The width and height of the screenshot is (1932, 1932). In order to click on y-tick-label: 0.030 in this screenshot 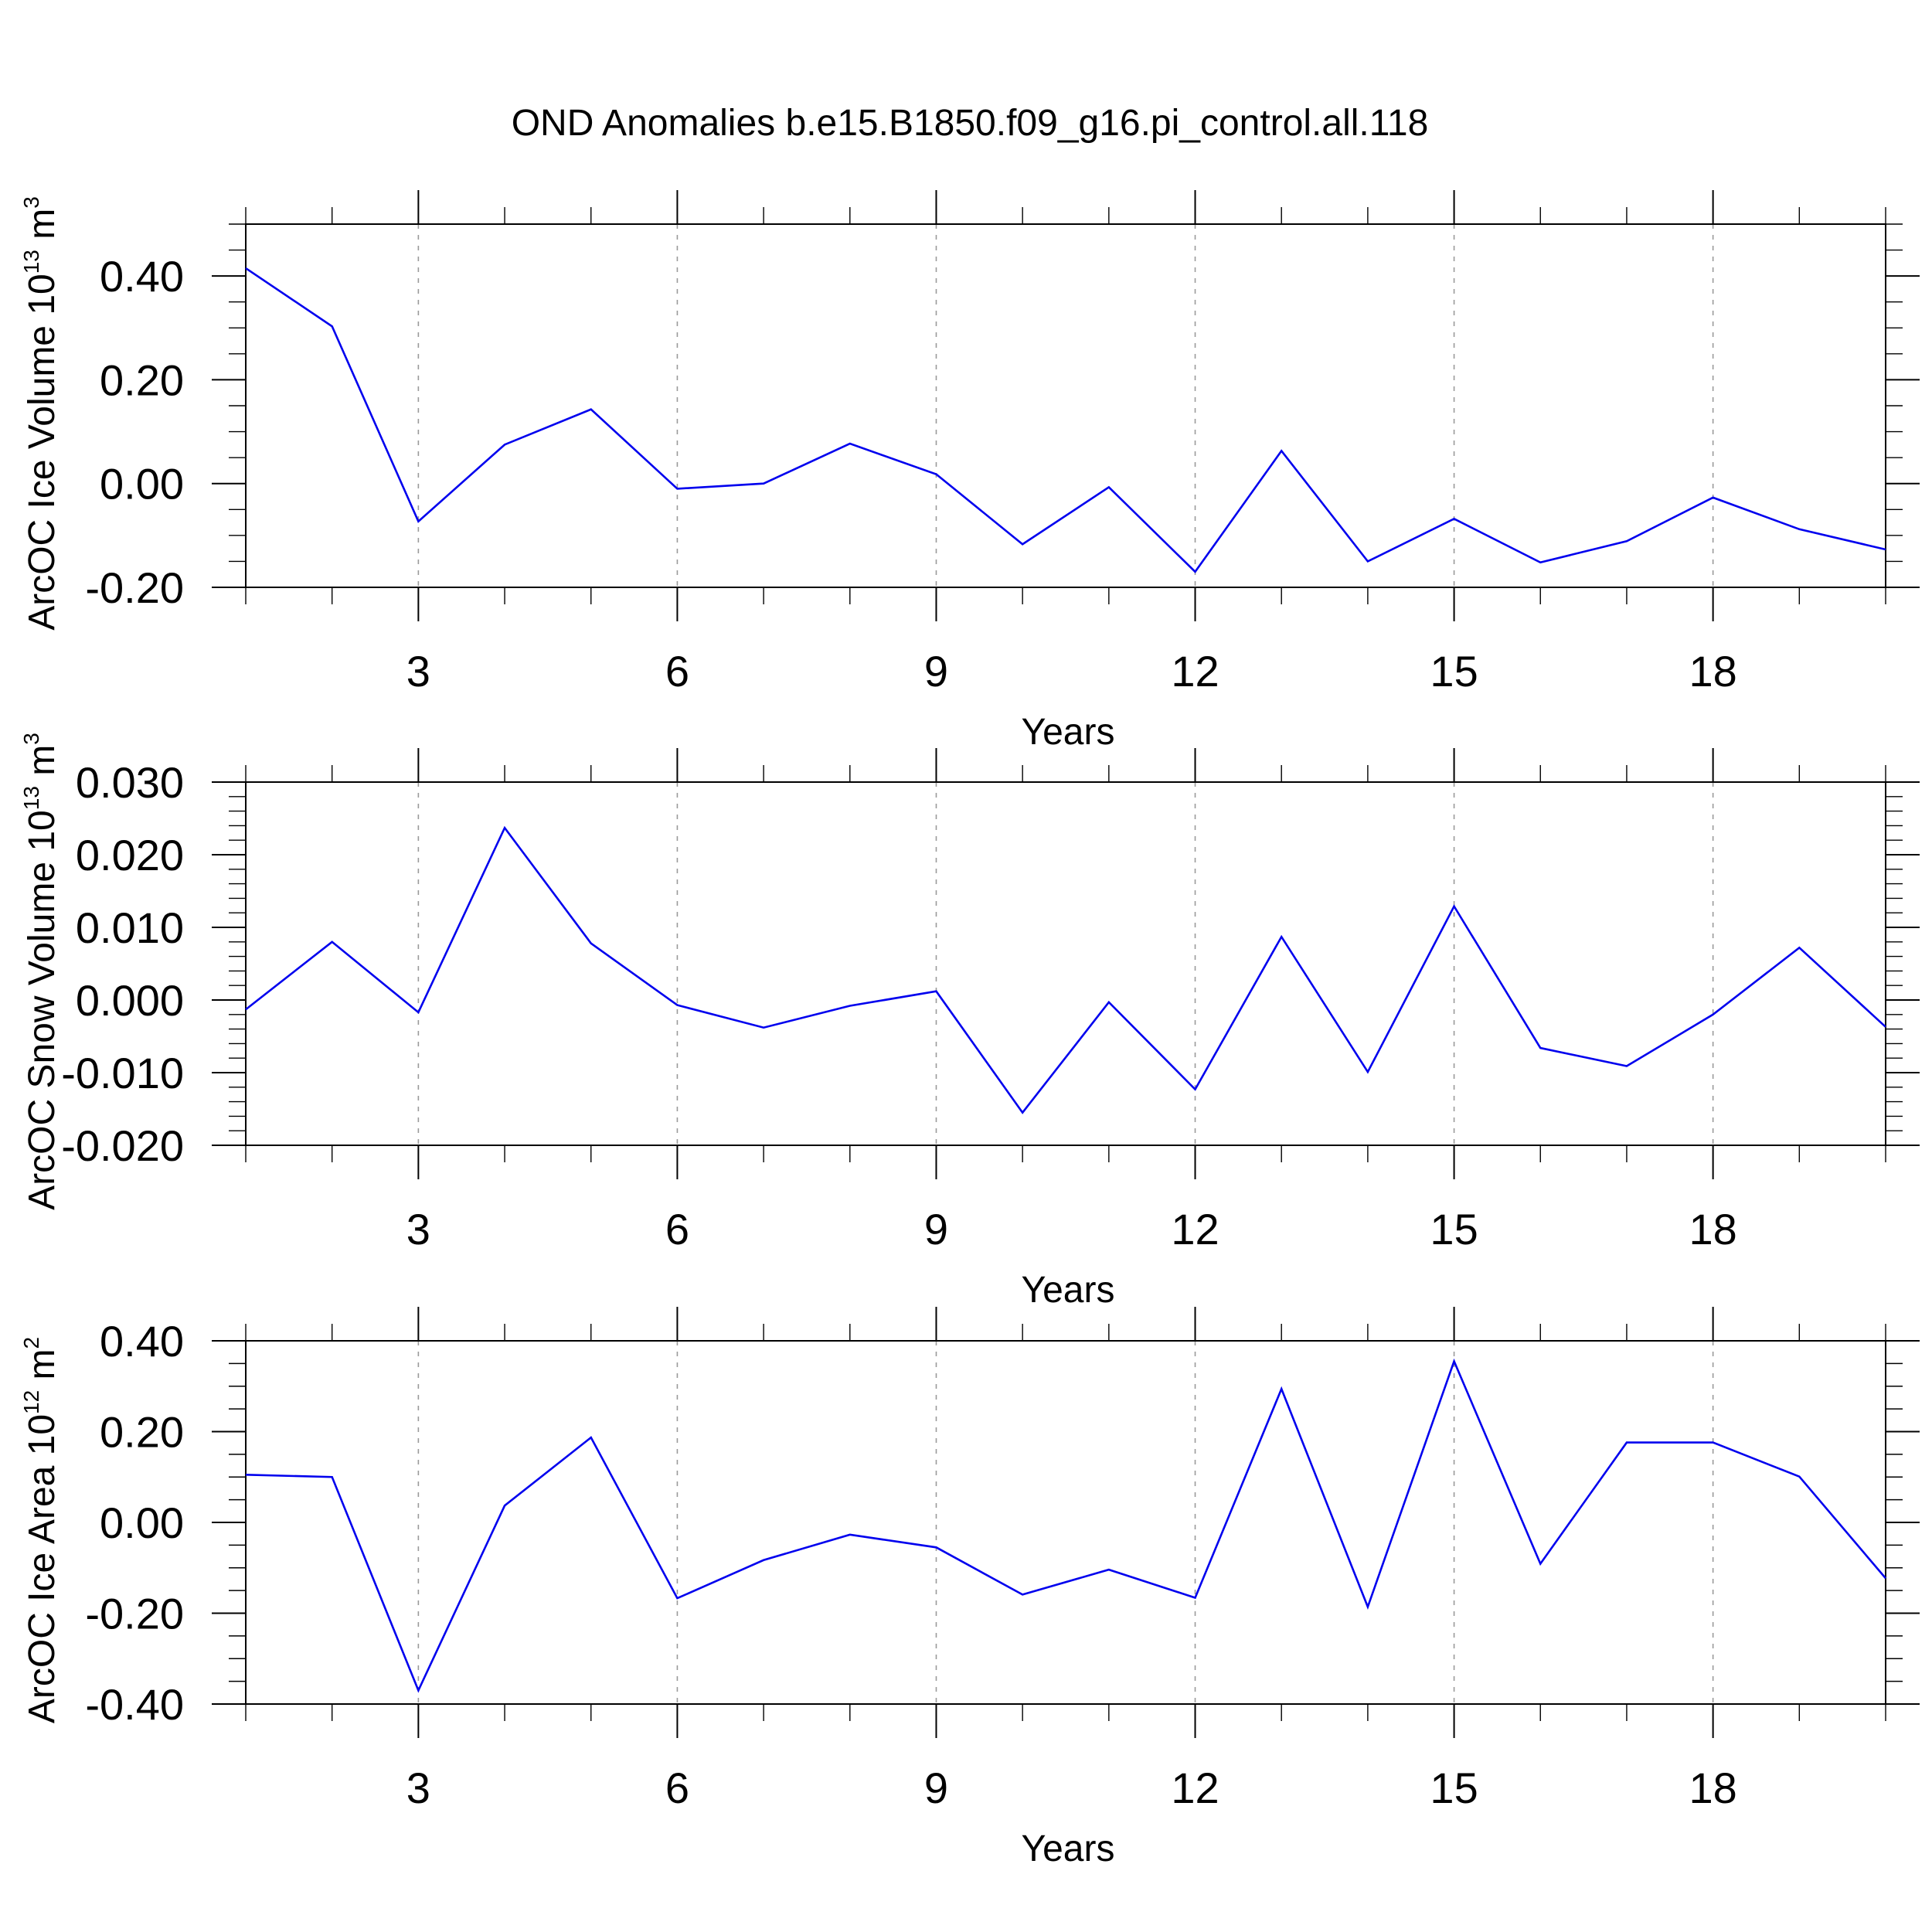, I will do `click(130, 783)`.